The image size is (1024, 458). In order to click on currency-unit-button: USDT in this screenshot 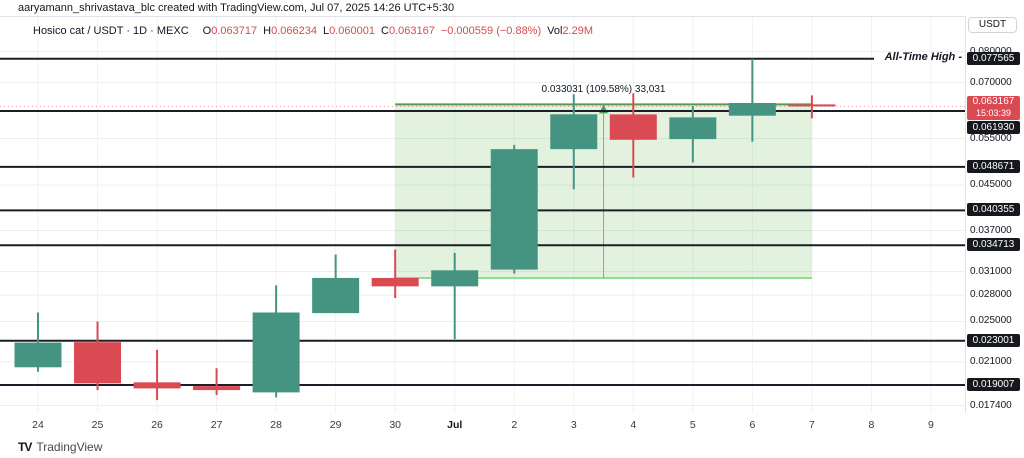, I will do `click(992, 25)`.